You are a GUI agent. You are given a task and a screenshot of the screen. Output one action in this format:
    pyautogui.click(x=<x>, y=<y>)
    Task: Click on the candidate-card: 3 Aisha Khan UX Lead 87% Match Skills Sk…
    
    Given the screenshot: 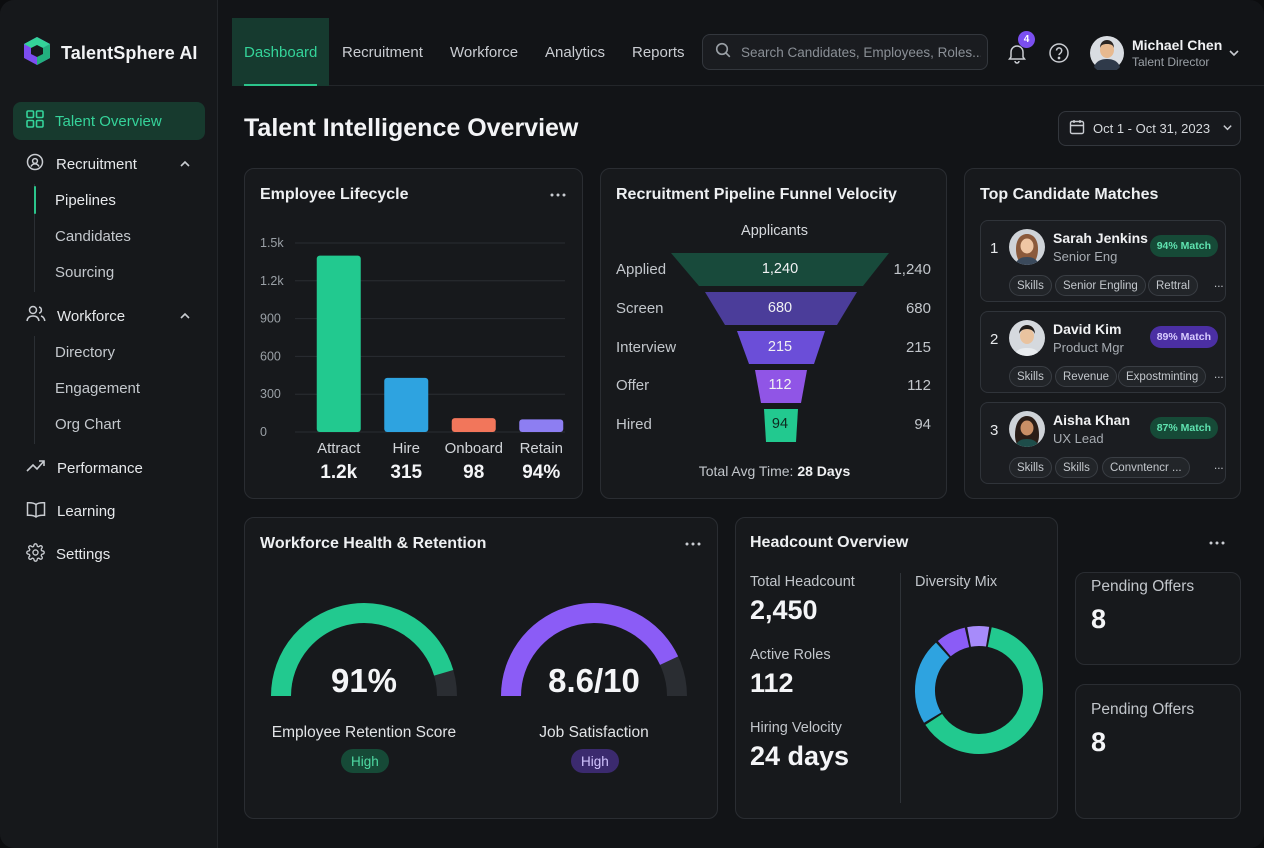 What is the action you would take?
    pyautogui.click(x=1103, y=443)
    